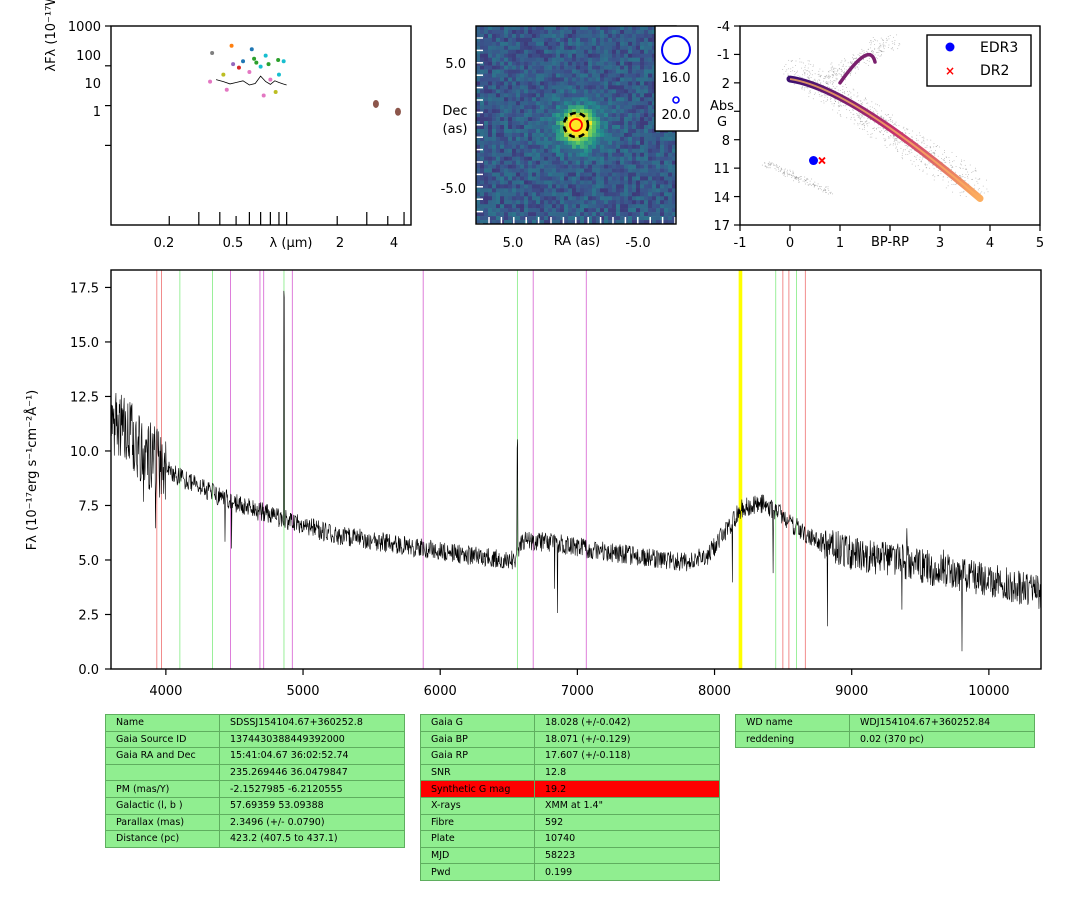  Describe the element at coordinates (721, 198) in the screenshot. I see `hr-ytick-label: 14` at that location.